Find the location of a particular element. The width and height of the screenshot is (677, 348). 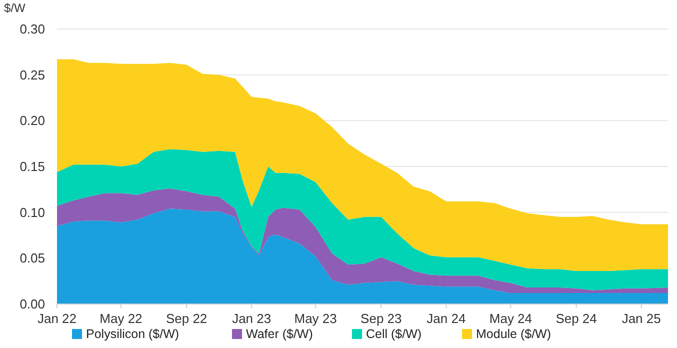

x-tick-label: May 24 is located at coordinates (510, 318).